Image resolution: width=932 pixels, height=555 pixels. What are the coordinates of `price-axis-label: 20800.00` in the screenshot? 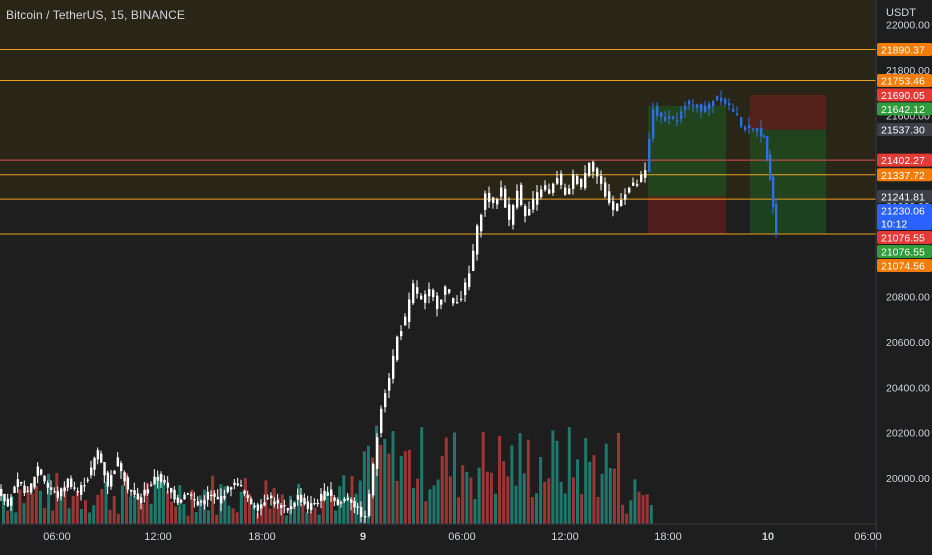 It's located at (908, 298).